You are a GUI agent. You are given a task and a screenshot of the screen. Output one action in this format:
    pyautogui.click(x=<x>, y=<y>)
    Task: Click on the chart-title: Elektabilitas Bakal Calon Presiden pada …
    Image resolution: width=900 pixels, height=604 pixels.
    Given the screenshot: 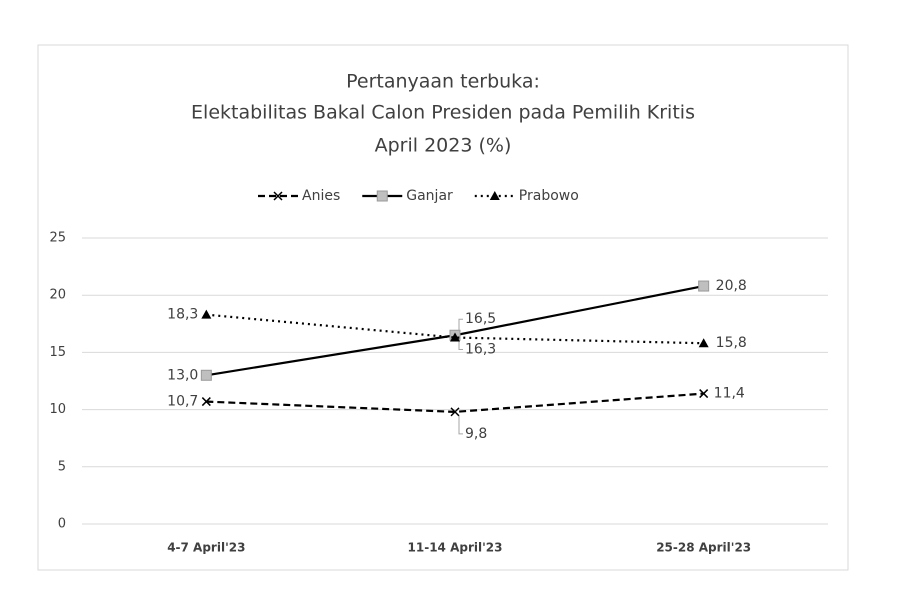 What is the action you would take?
    pyautogui.click(x=443, y=113)
    